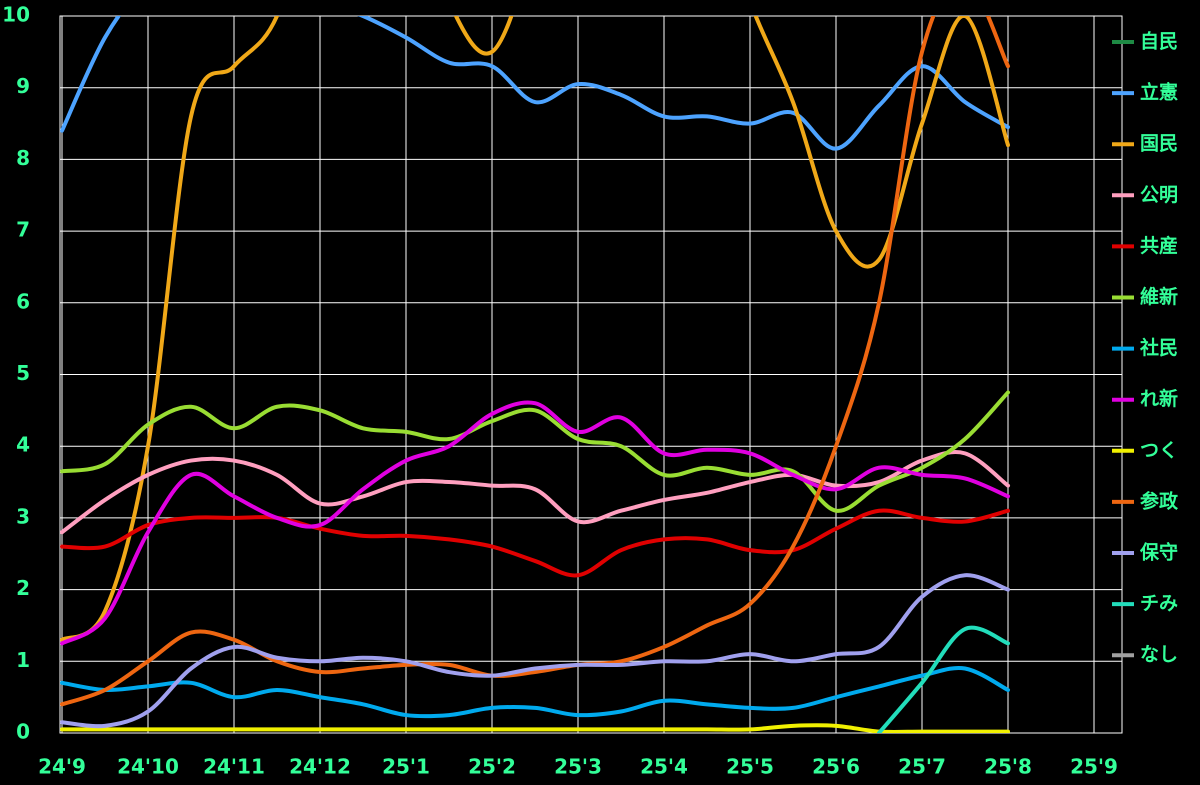 This screenshot has height=785, width=1200. Describe the element at coordinates (23, 158) in the screenshot. I see `y-tick-label: 8` at that location.